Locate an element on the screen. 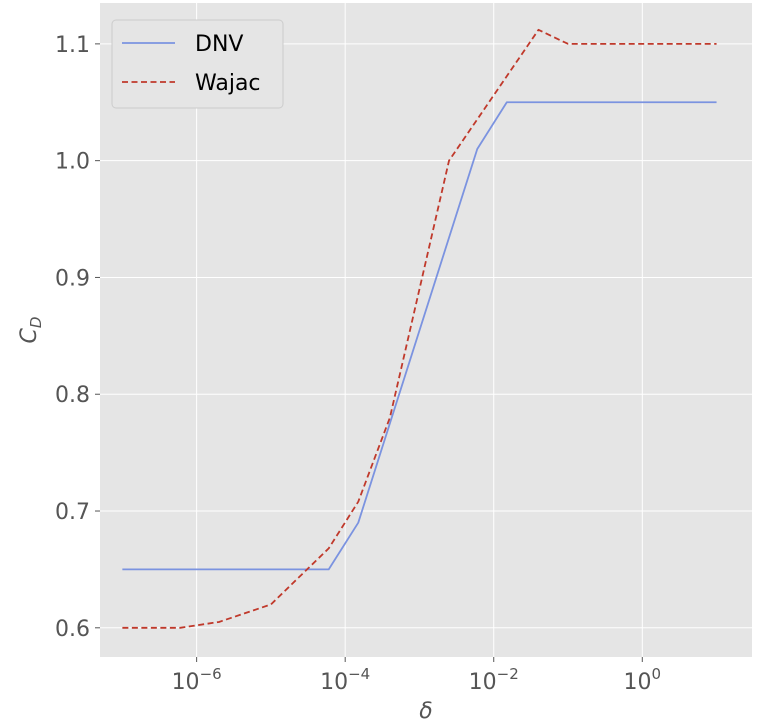  y-axis-label: CD is located at coordinates (31, 330).